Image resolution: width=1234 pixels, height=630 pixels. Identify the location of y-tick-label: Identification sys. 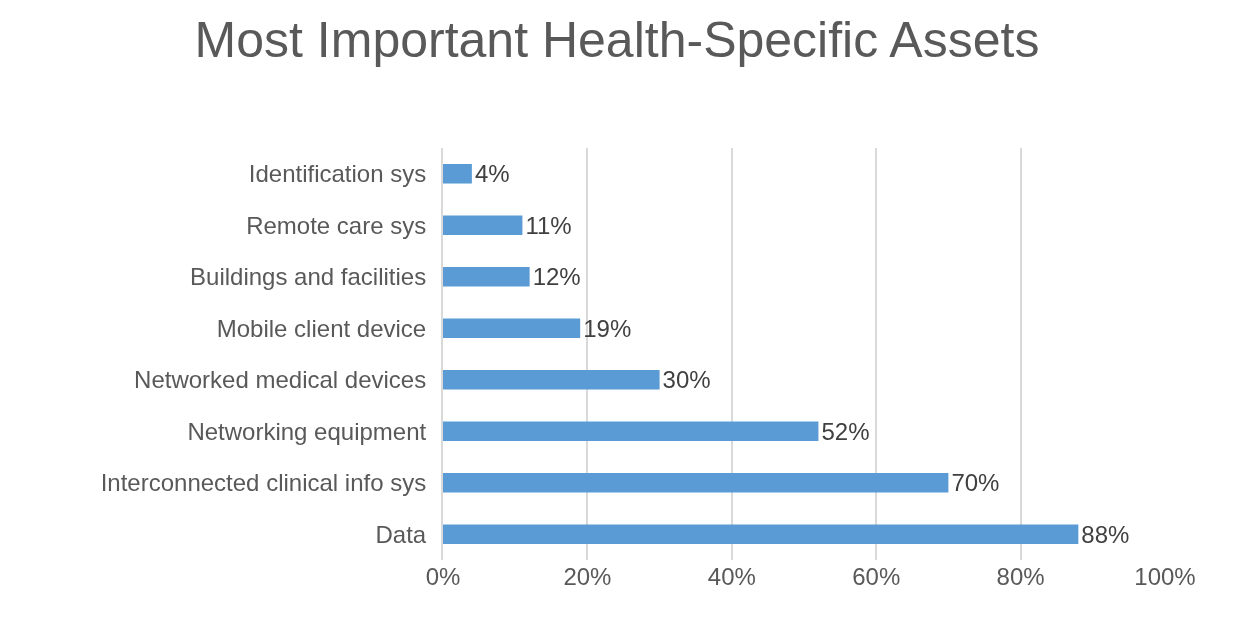
(337, 174).